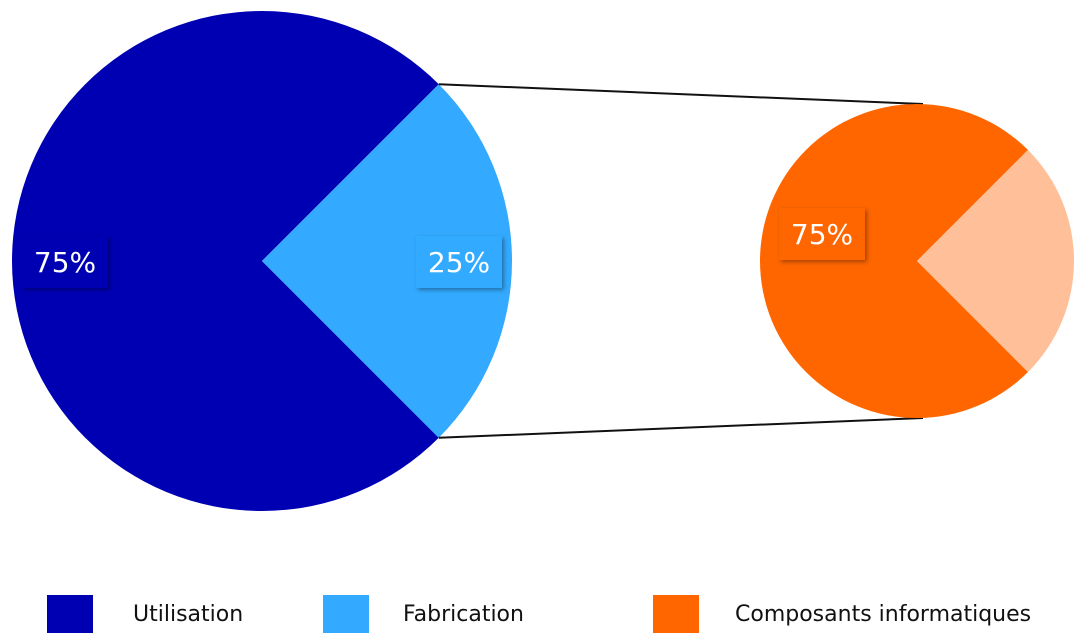  What do you see at coordinates (188, 614) in the screenshot?
I see `legend-label-utilisation: Utilisation` at bounding box center [188, 614].